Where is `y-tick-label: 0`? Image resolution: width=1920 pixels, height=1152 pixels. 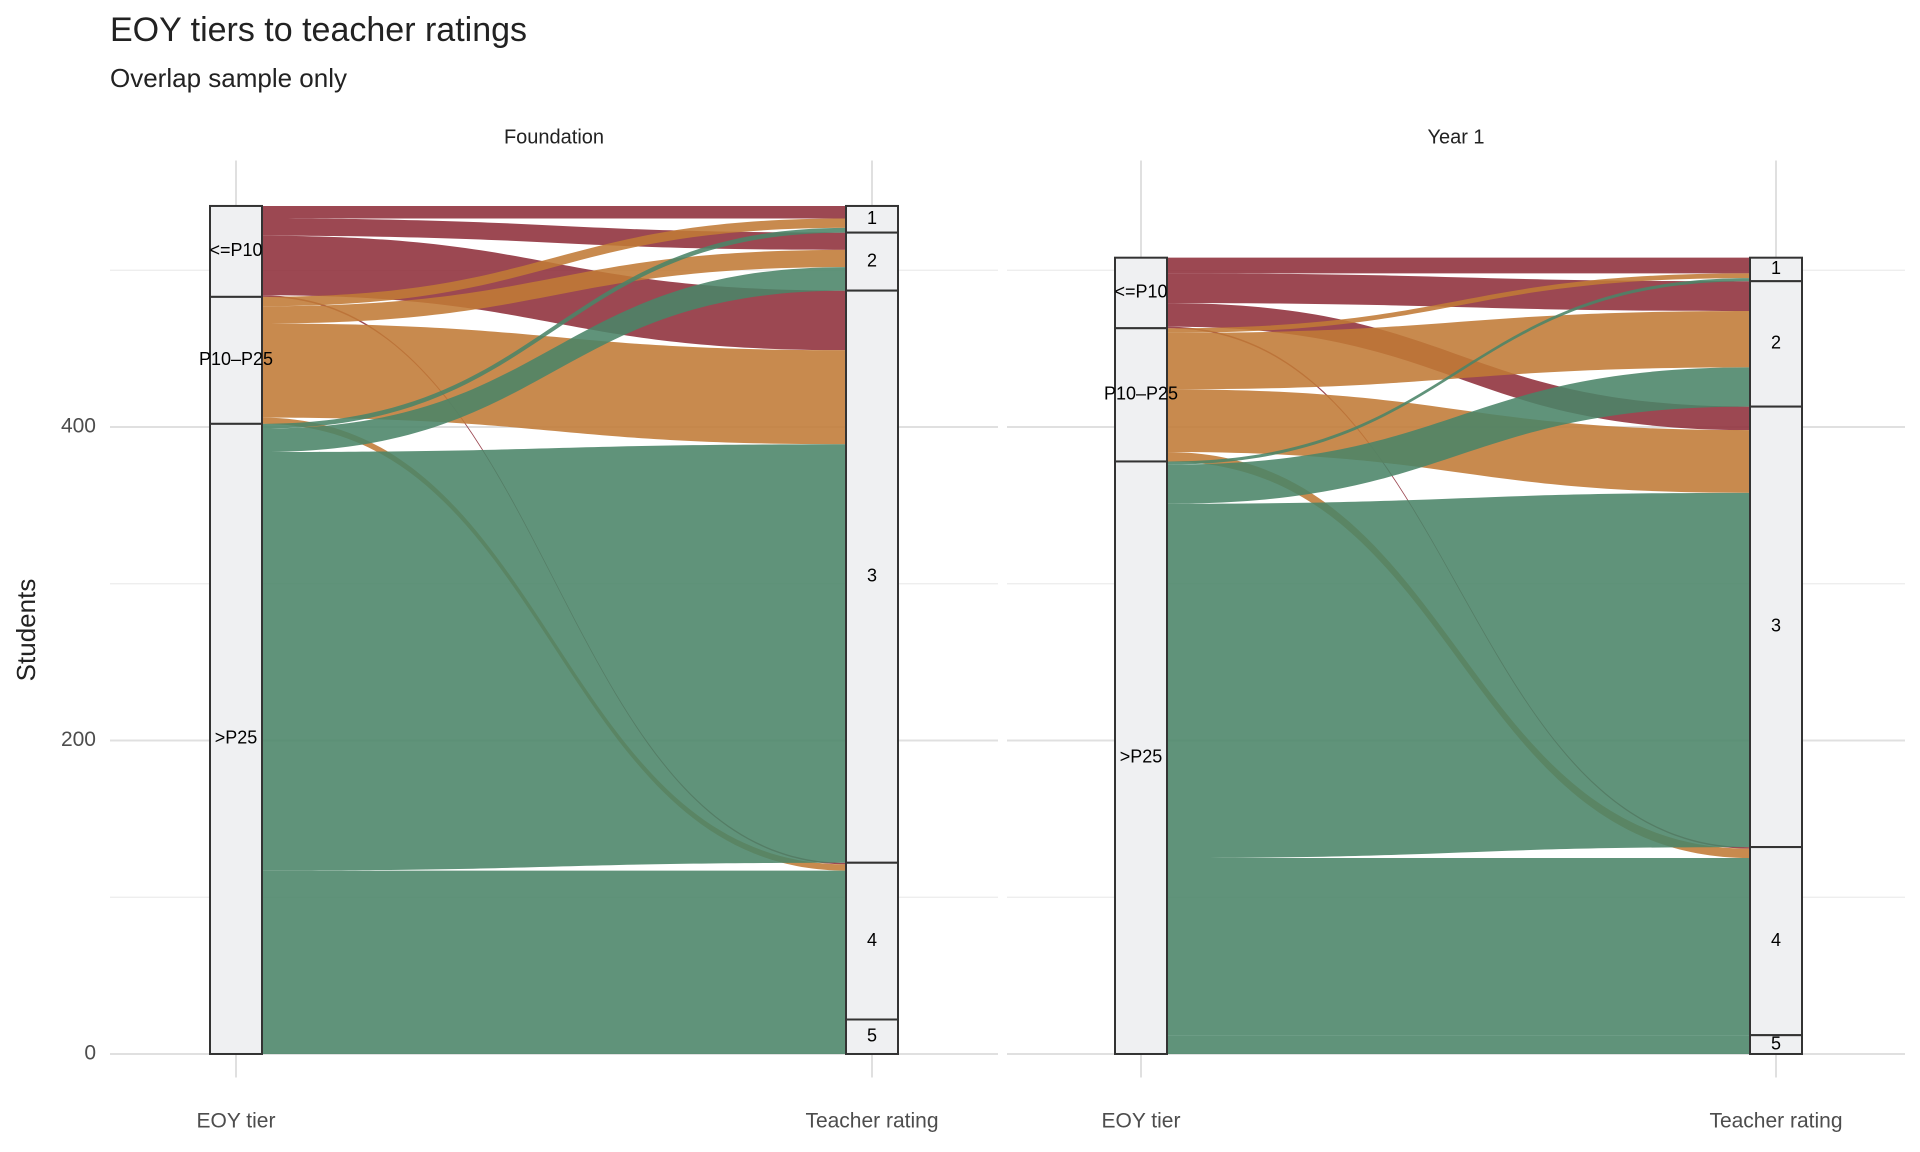 y-tick-label: 0 is located at coordinates (90, 1053).